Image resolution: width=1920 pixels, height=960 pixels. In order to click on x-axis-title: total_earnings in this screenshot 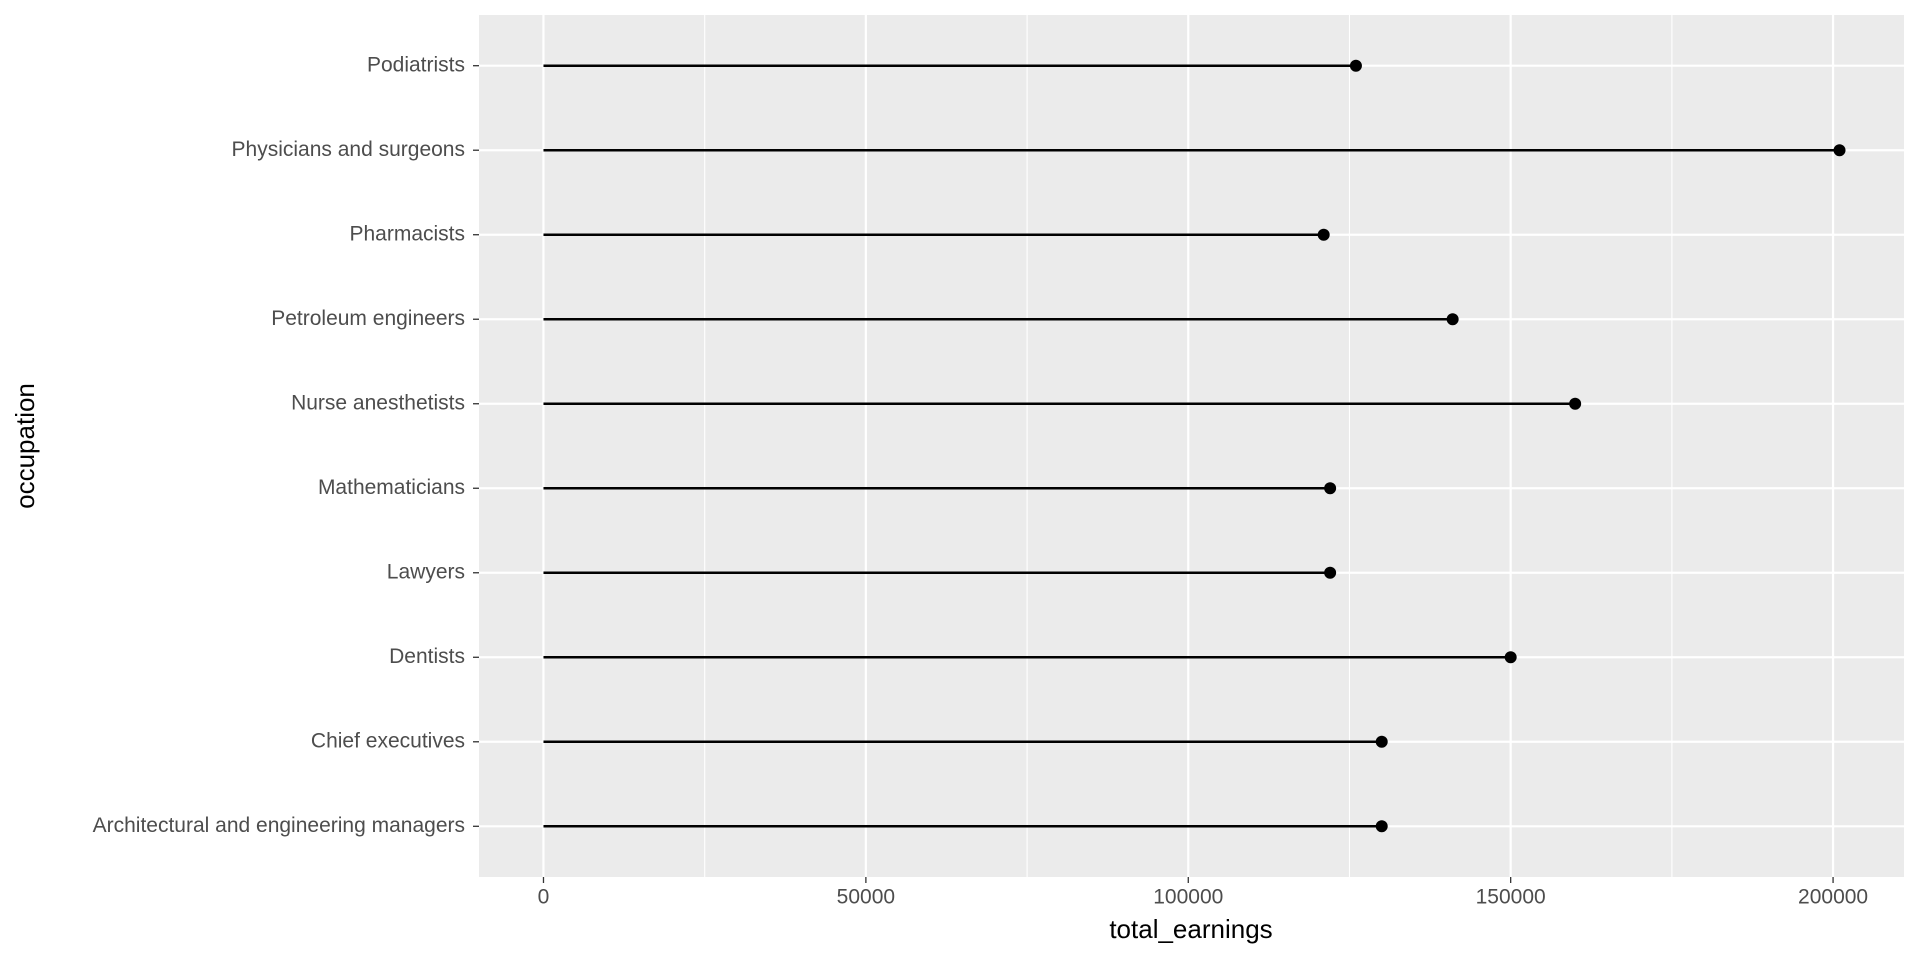, I will do `click(1190, 929)`.